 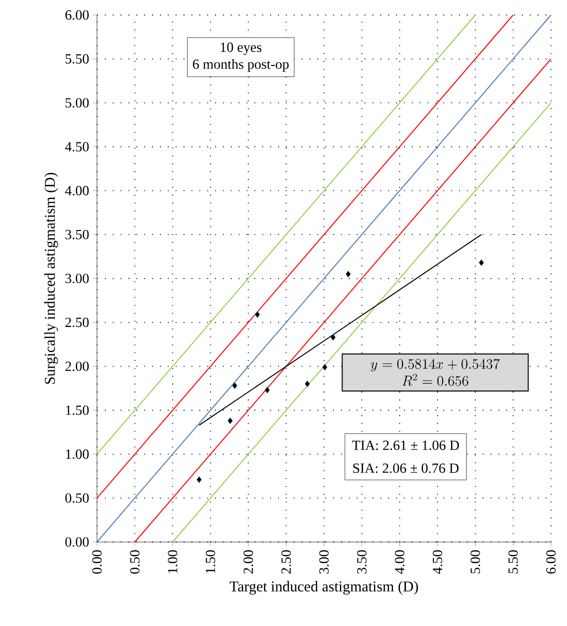 I want to click on x-tick-label: 0.50, so click(x=135, y=562).